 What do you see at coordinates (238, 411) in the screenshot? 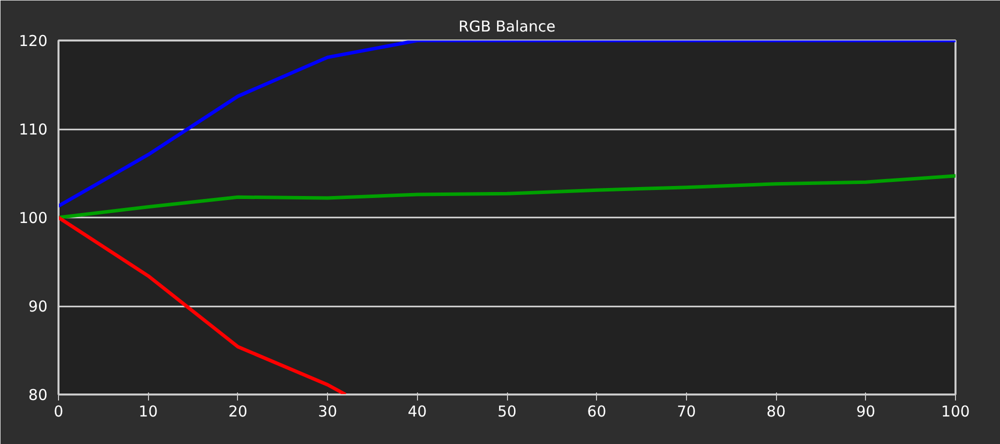
I see `x-tick-label: 20` at bounding box center [238, 411].